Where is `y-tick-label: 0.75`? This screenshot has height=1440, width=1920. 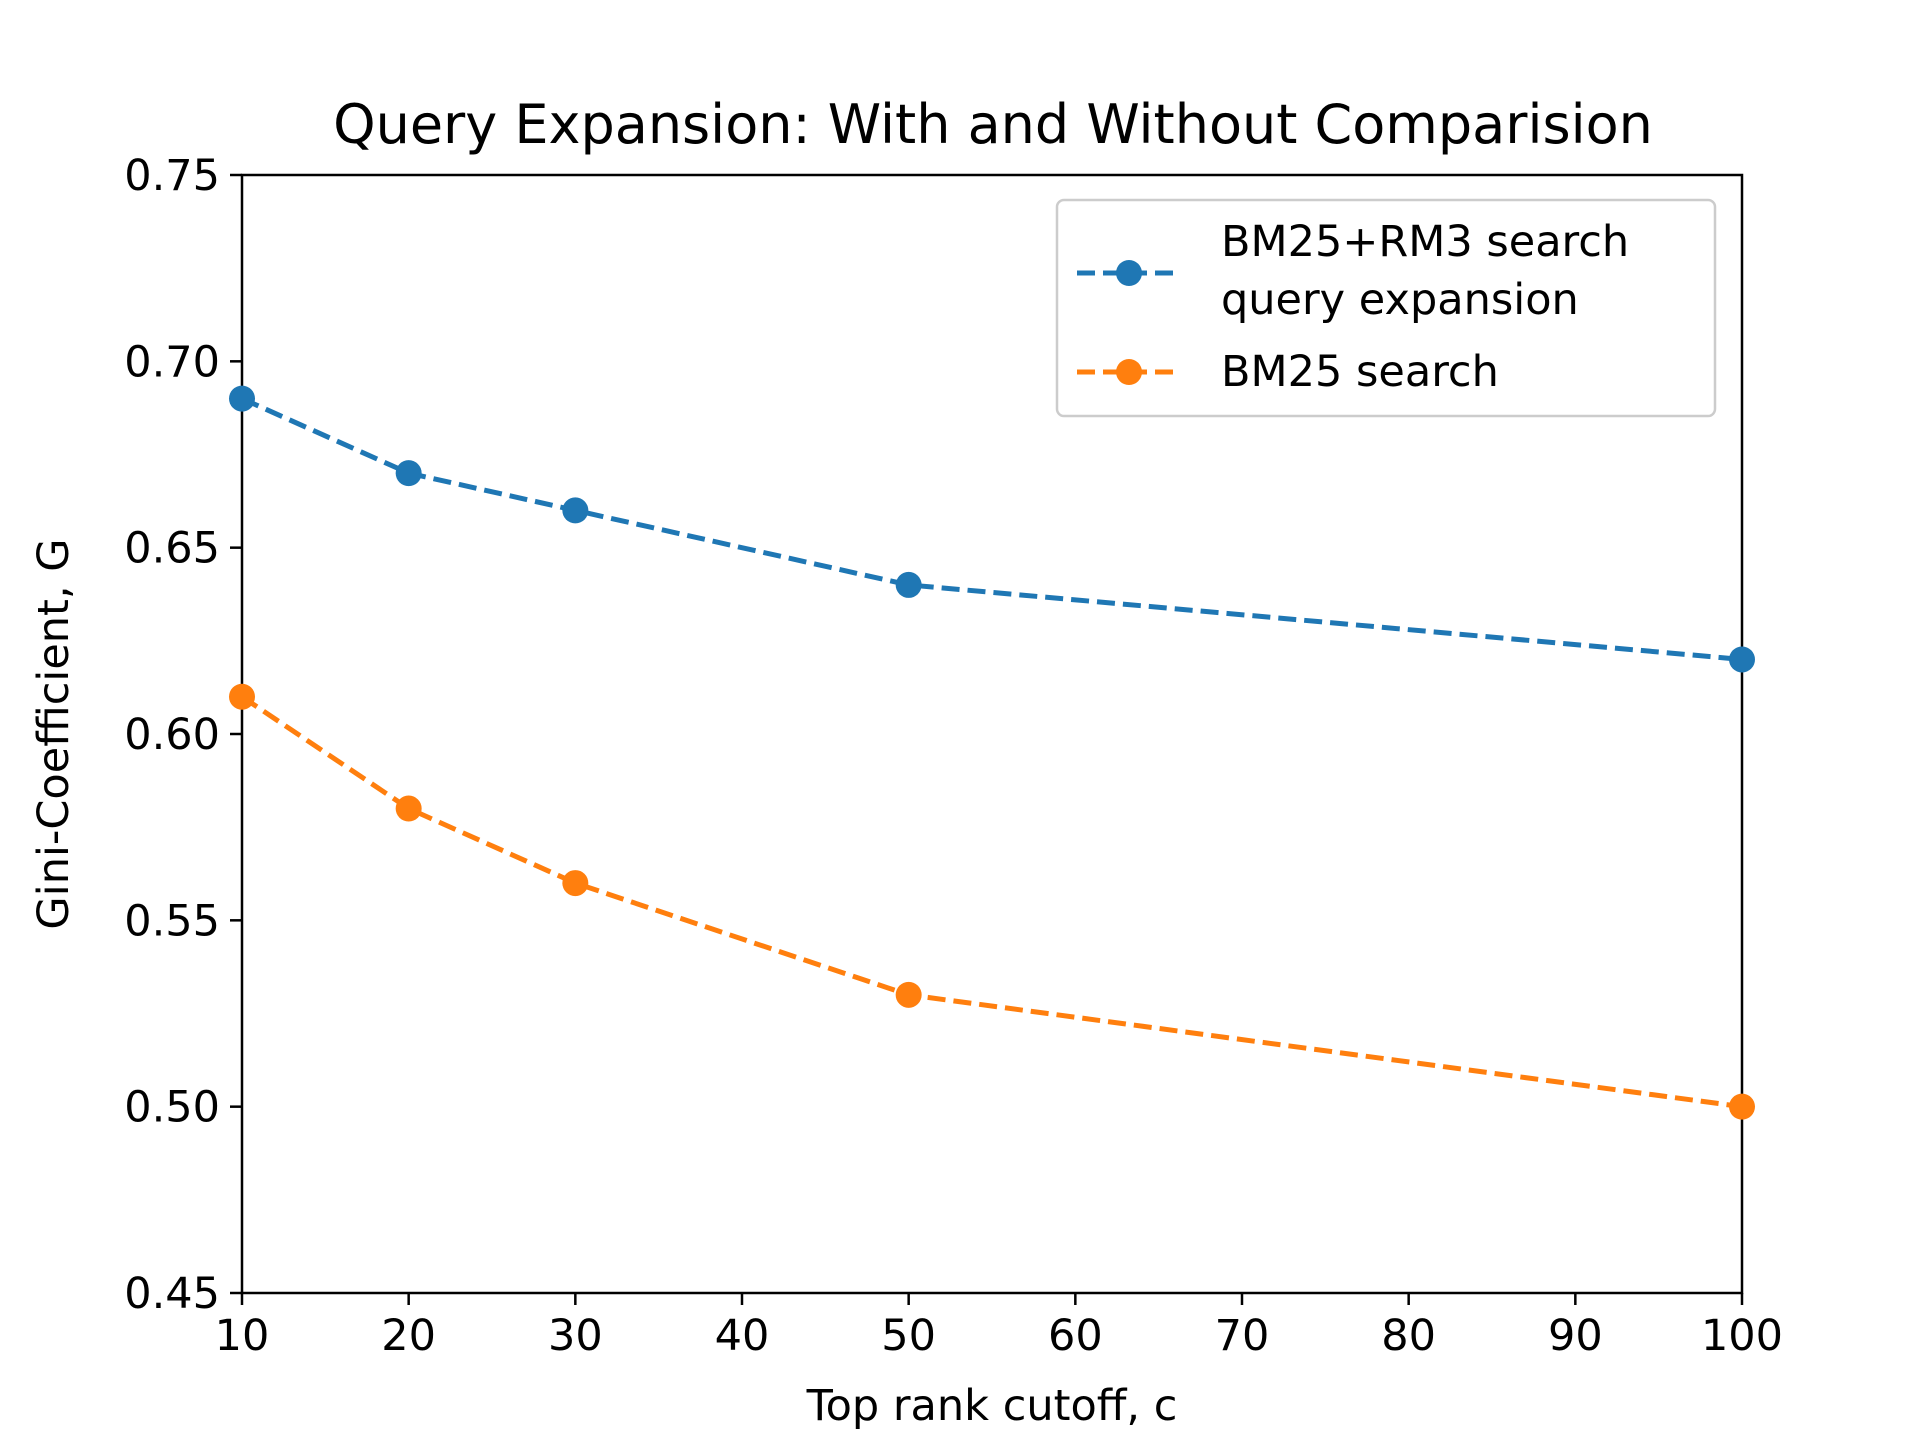 y-tick-label: 0.75 is located at coordinates (172, 176).